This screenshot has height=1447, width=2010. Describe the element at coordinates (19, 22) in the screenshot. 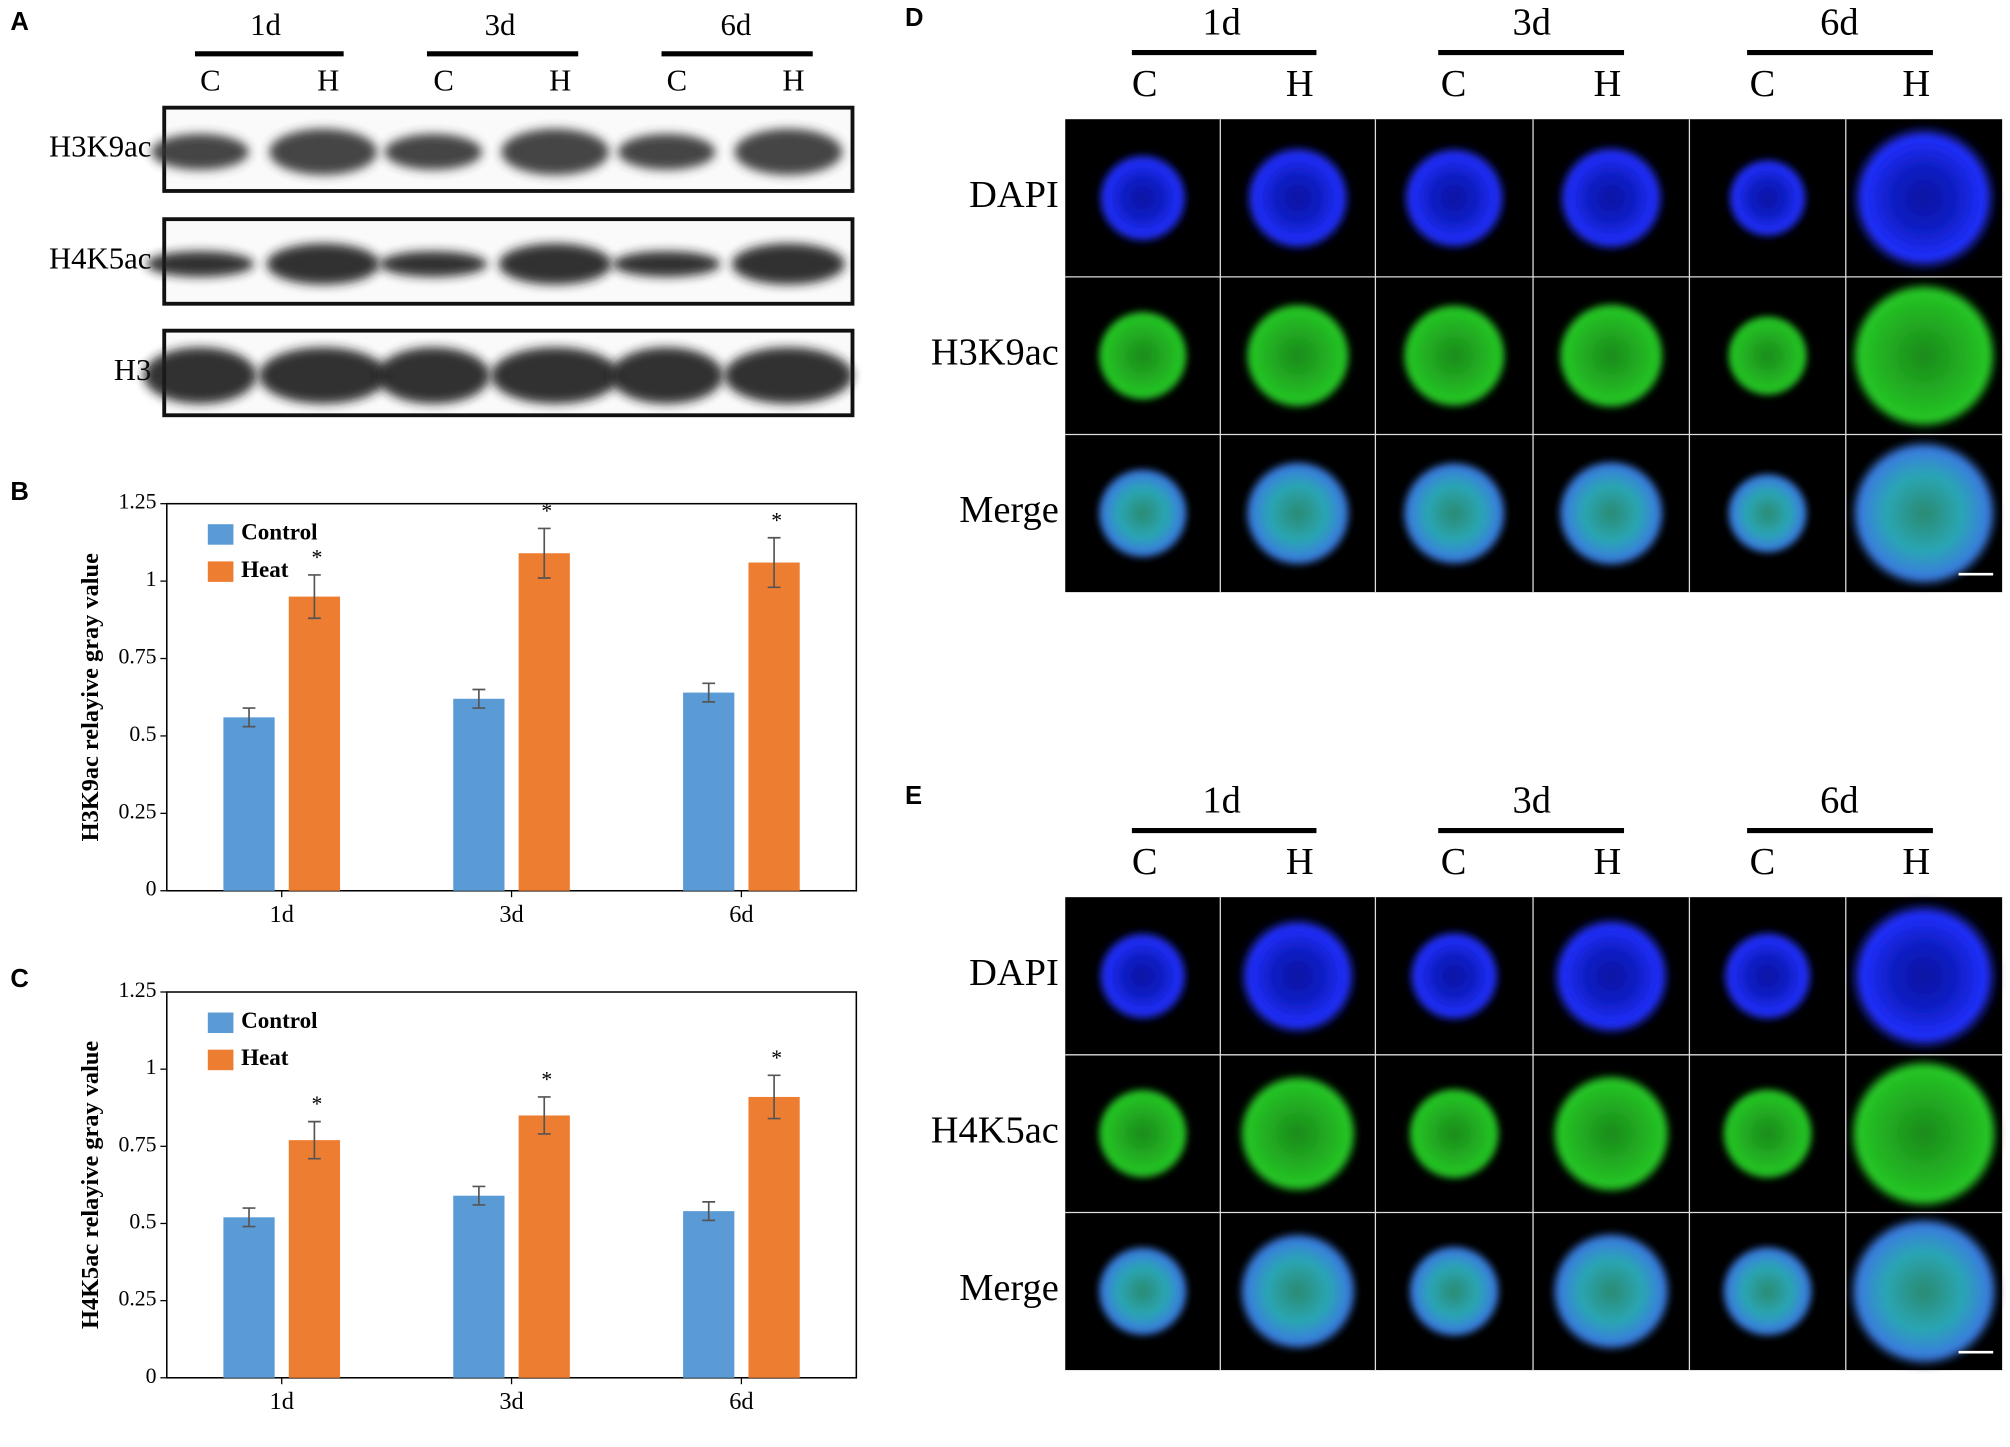

I see `panel-label: A` at that location.